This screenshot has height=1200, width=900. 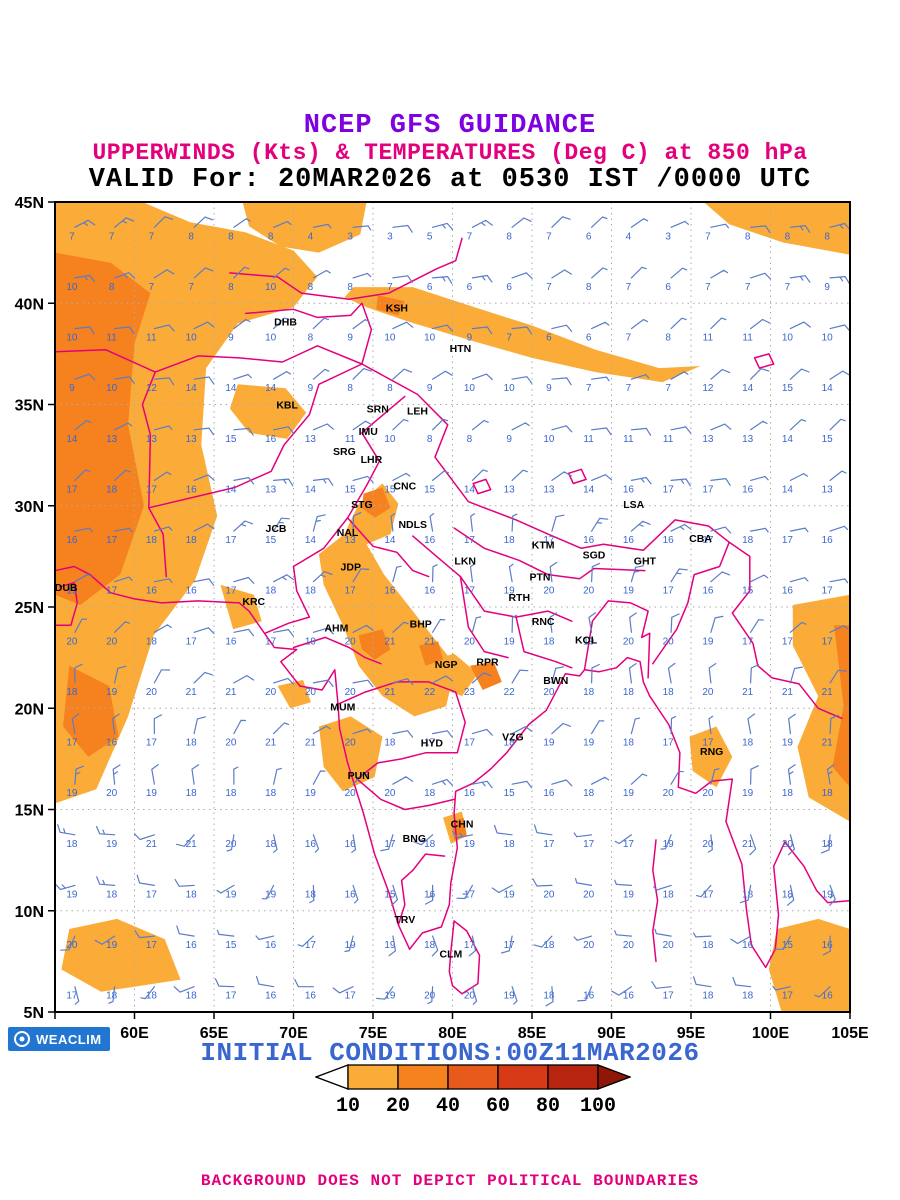 What do you see at coordinates (152, 388) in the screenshot?
I see `svg-text: 12` at bounding box center [152, 388].